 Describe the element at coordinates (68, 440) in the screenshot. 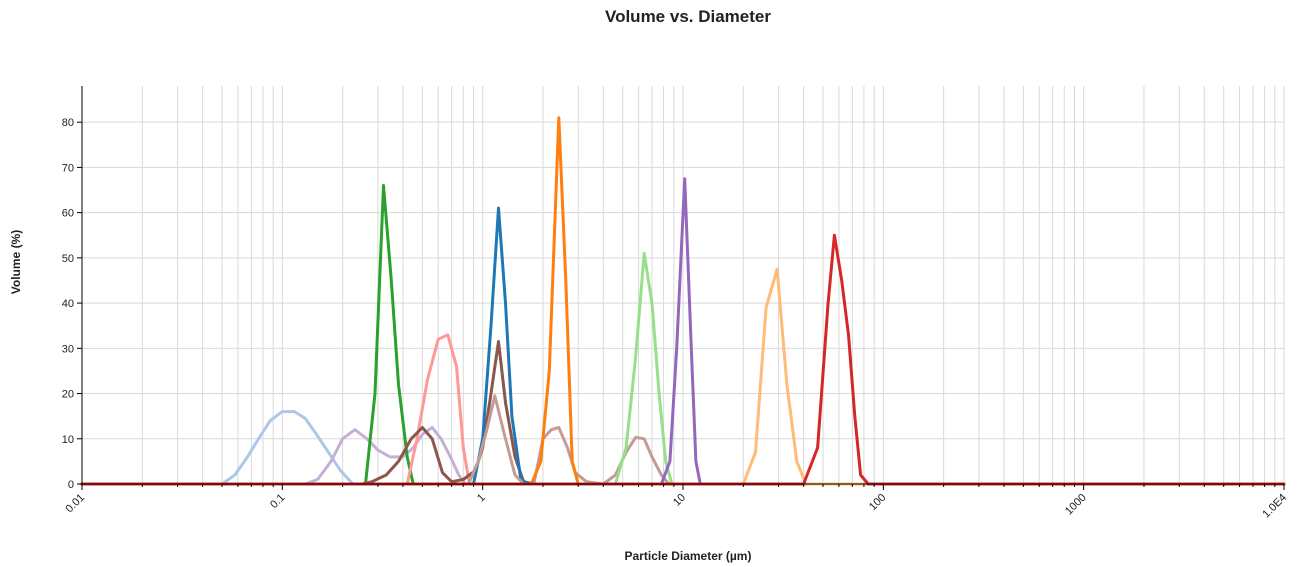

I see `y-tick-label: 10` at that location.